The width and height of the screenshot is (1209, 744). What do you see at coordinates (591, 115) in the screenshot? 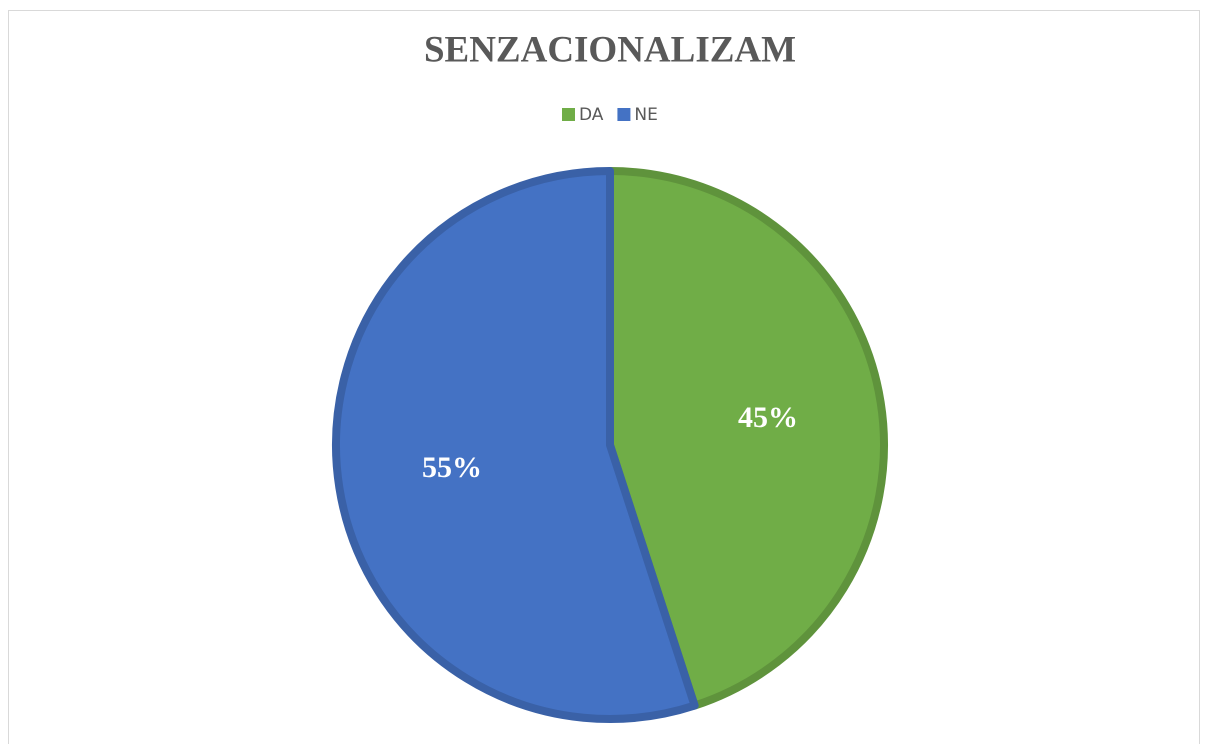
I see `legend-label: DA` at bounding box center [591, 115].